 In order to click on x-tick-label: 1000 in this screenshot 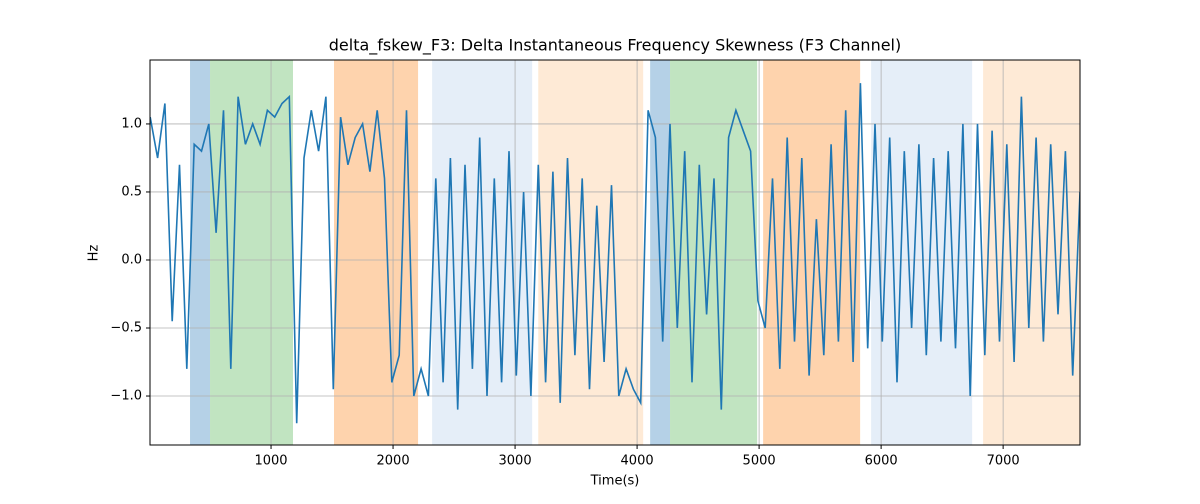, I will do `click(270, 461)`.